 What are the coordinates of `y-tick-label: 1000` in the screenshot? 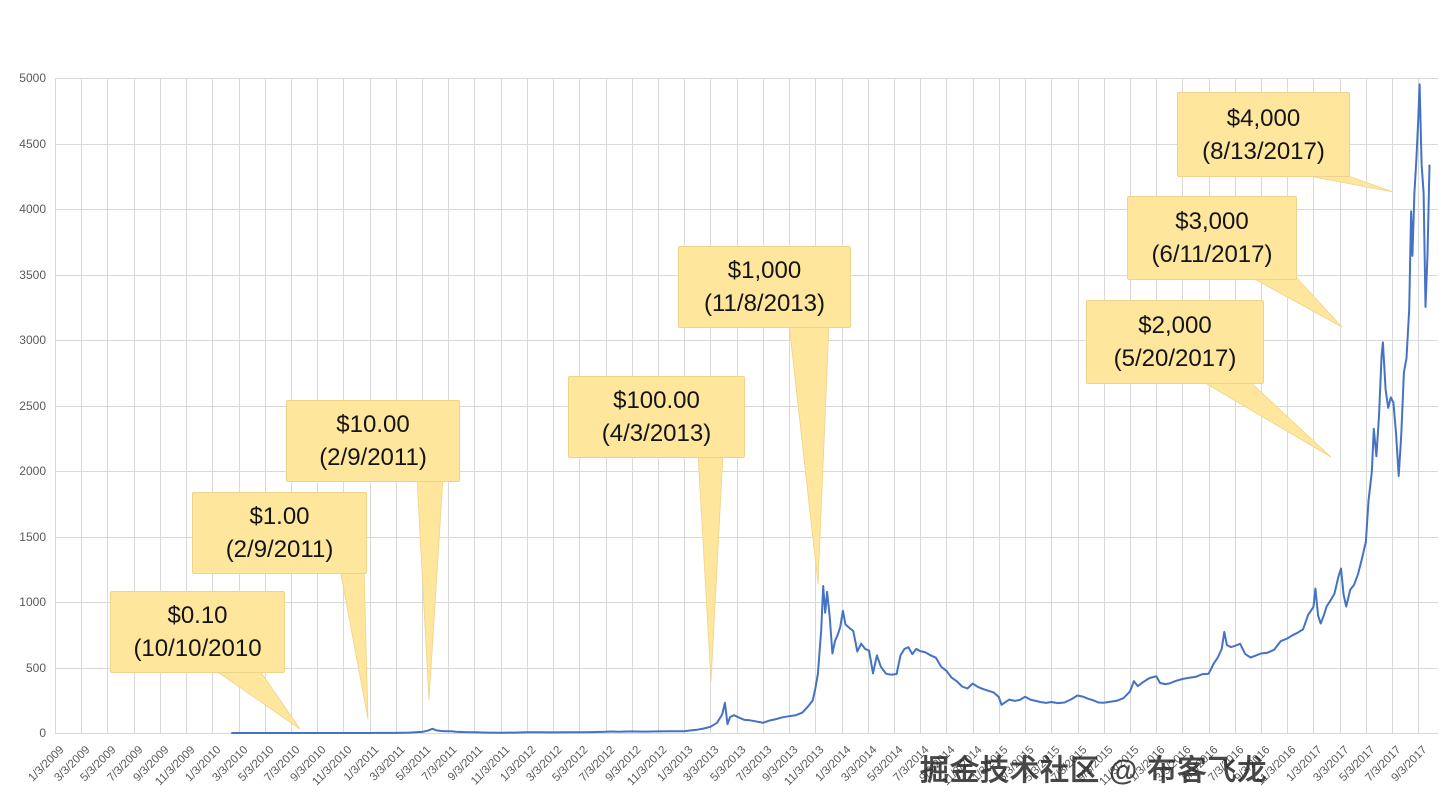 It's located at (32, 602).